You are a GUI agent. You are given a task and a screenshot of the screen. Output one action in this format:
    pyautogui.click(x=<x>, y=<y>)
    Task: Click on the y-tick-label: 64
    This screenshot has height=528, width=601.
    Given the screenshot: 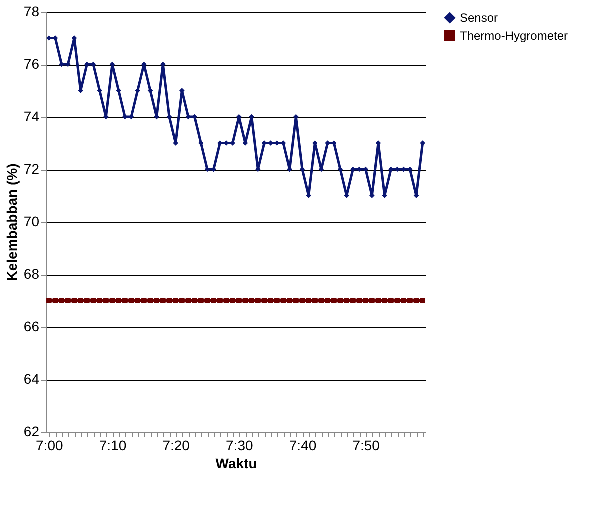 What is the action you would take?
    pyautogui.click(x=32, y=379)
    